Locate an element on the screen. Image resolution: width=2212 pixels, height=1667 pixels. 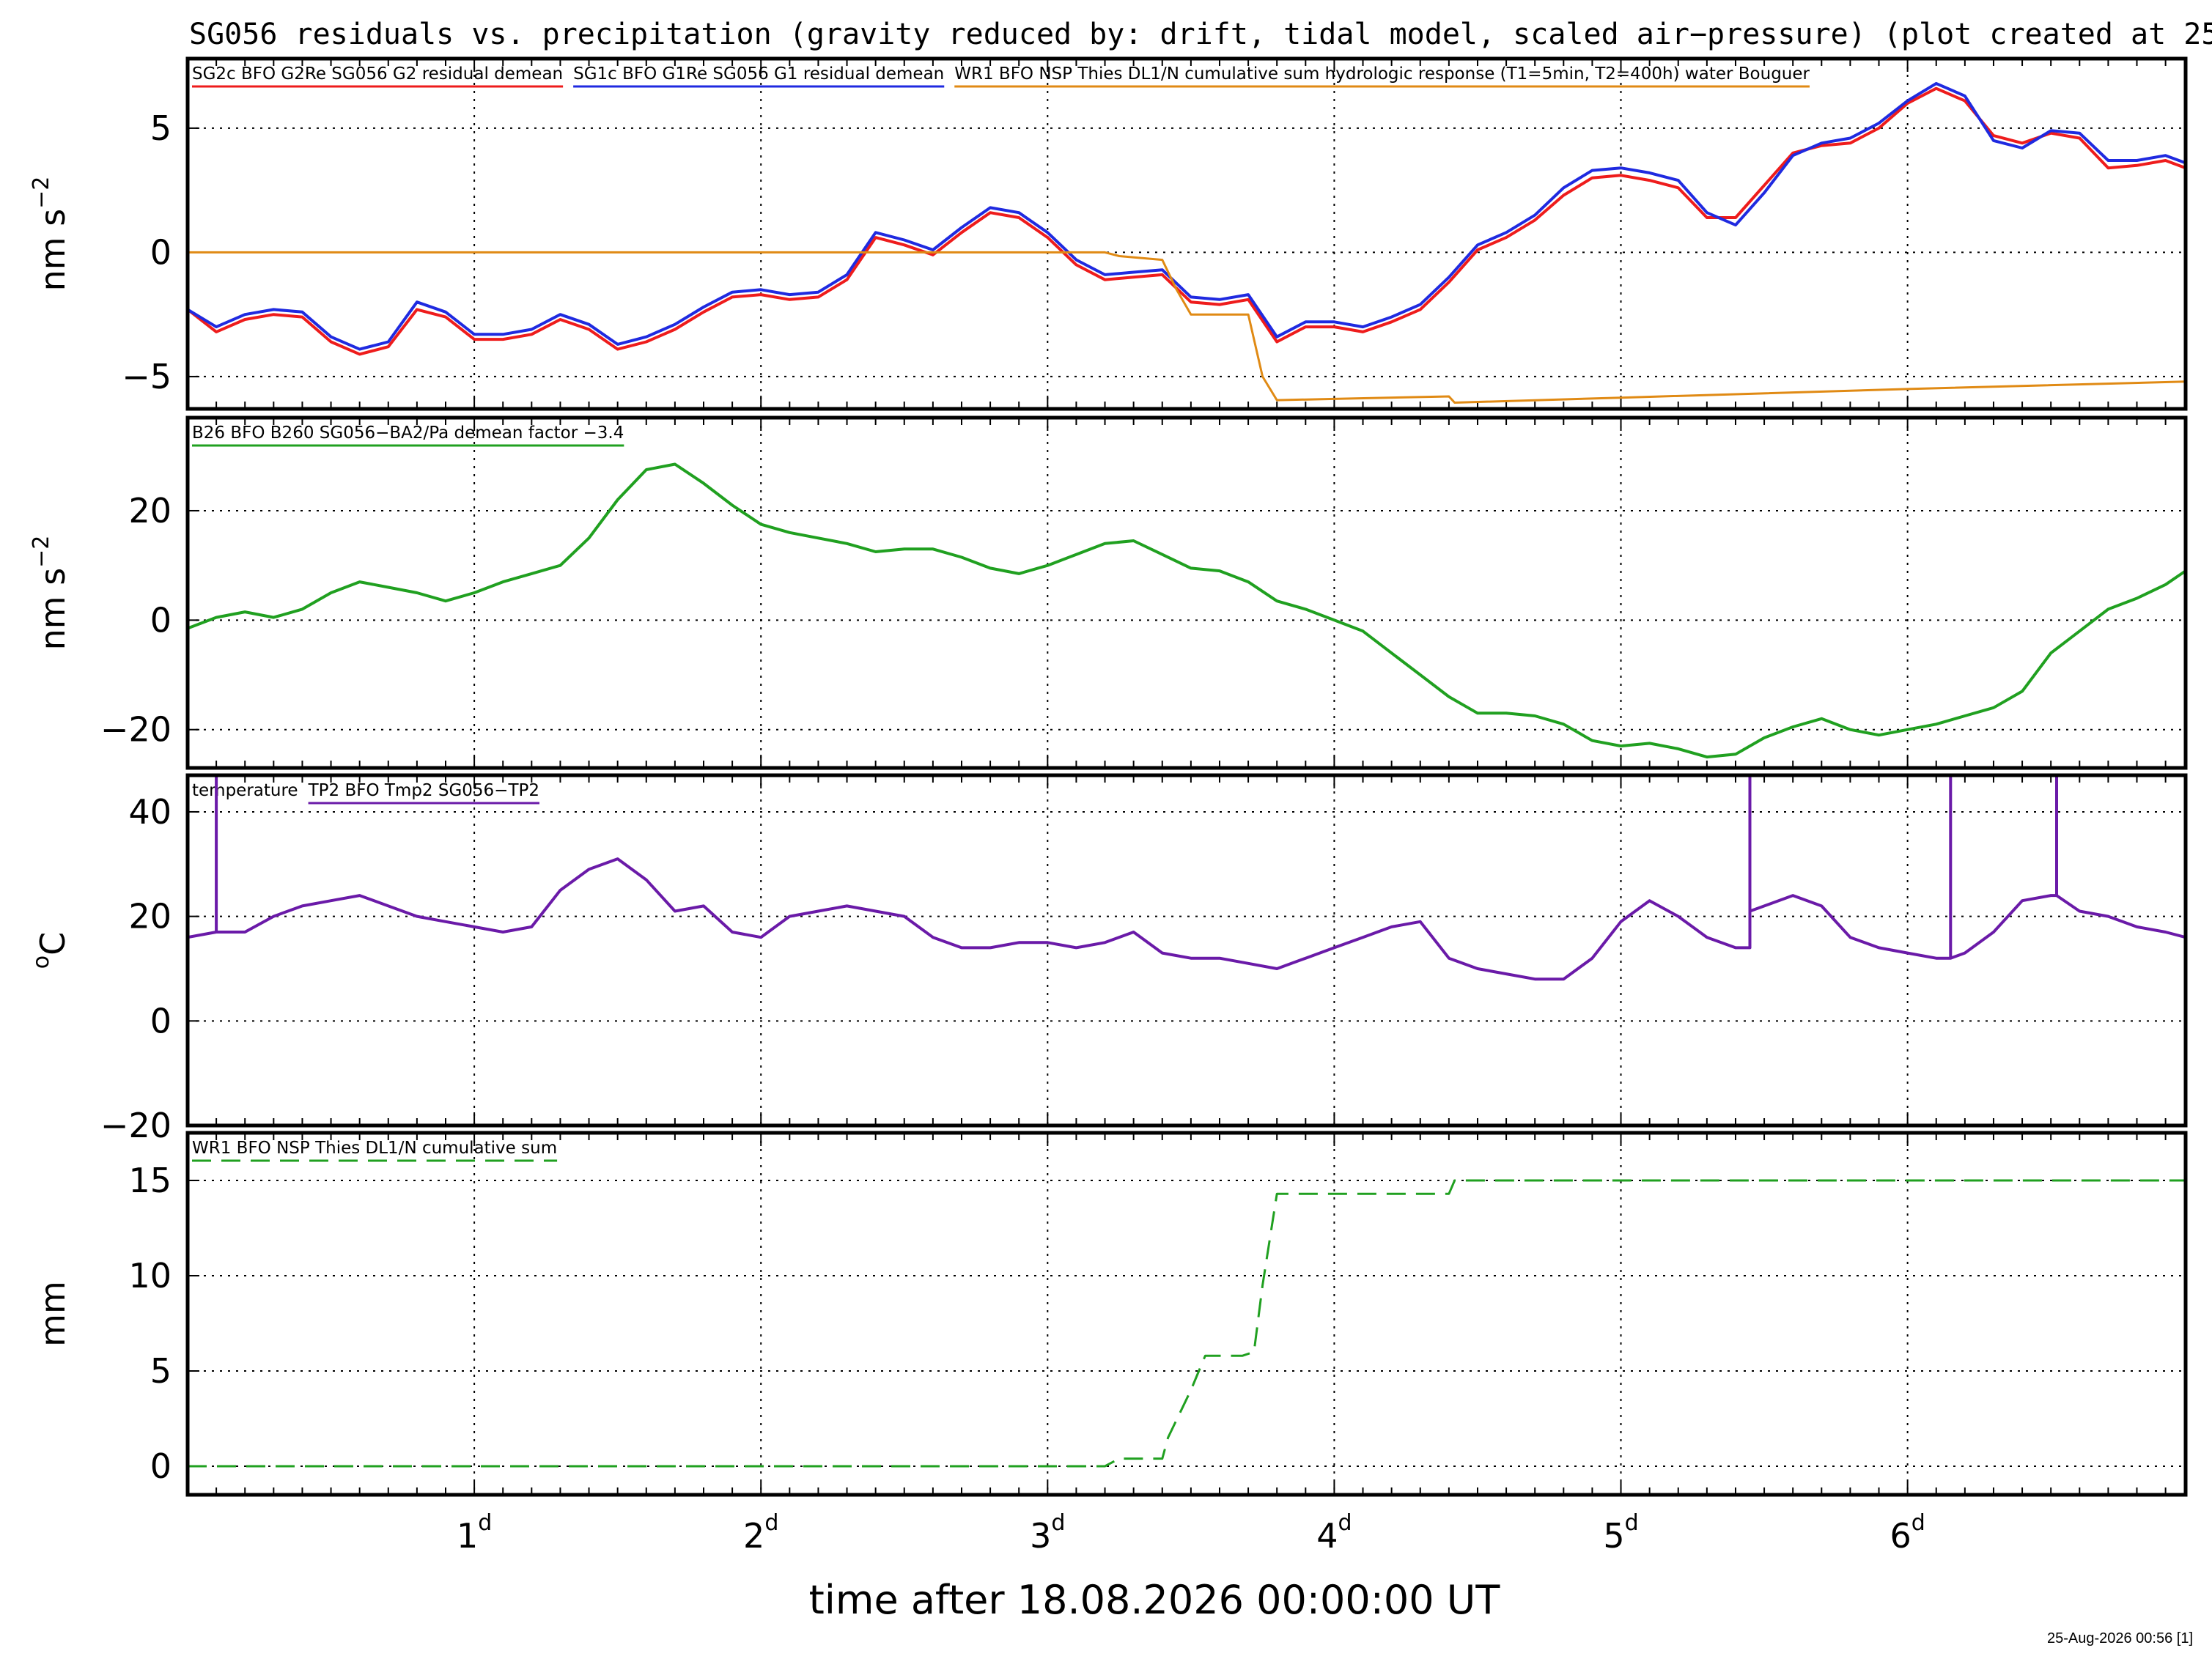
y-tick-label: 15 is located at coordinates (150, 1180).